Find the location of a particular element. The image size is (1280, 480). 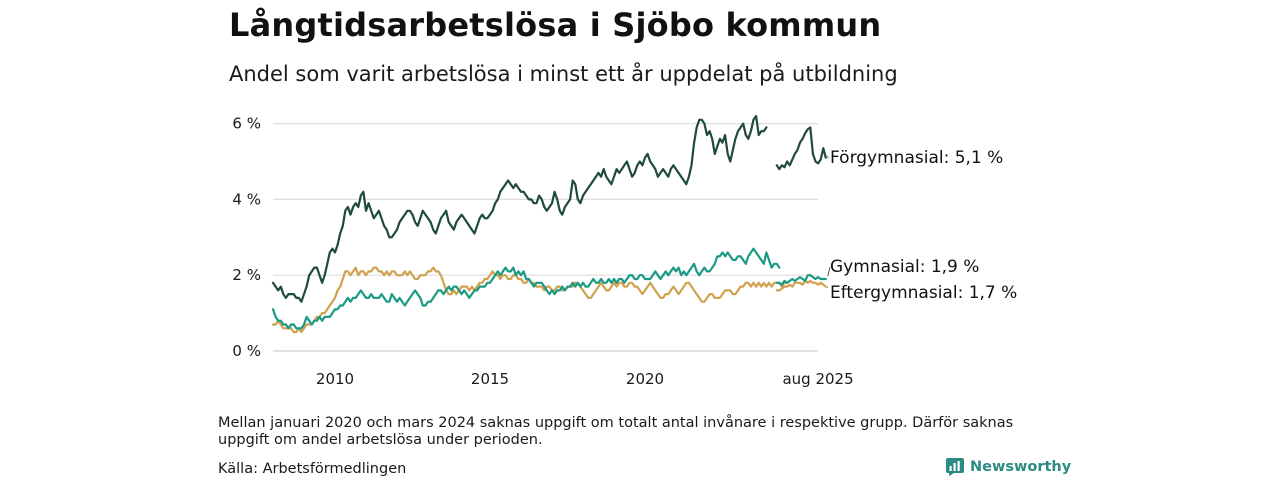

chart-title: Långtidsarbetslösa i Sjöbo kommun is located at coordinates (555, 25).